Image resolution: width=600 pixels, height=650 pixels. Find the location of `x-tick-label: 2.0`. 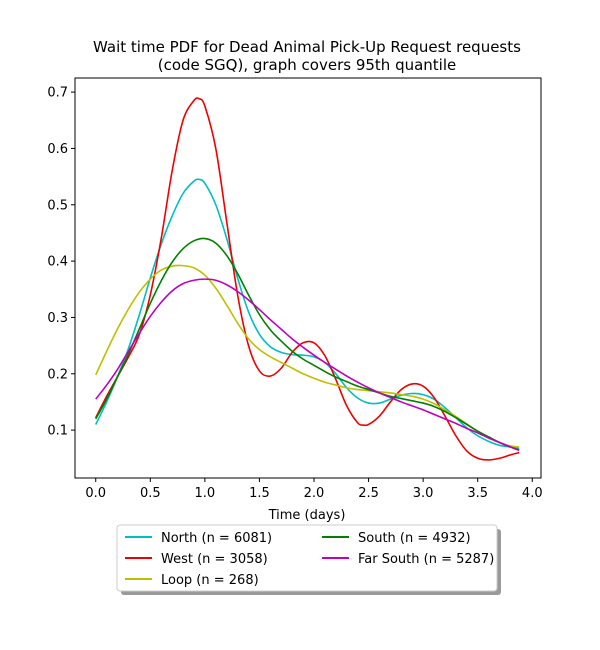

x-tick-label: 2.0 is located at coordinates (314, 493).